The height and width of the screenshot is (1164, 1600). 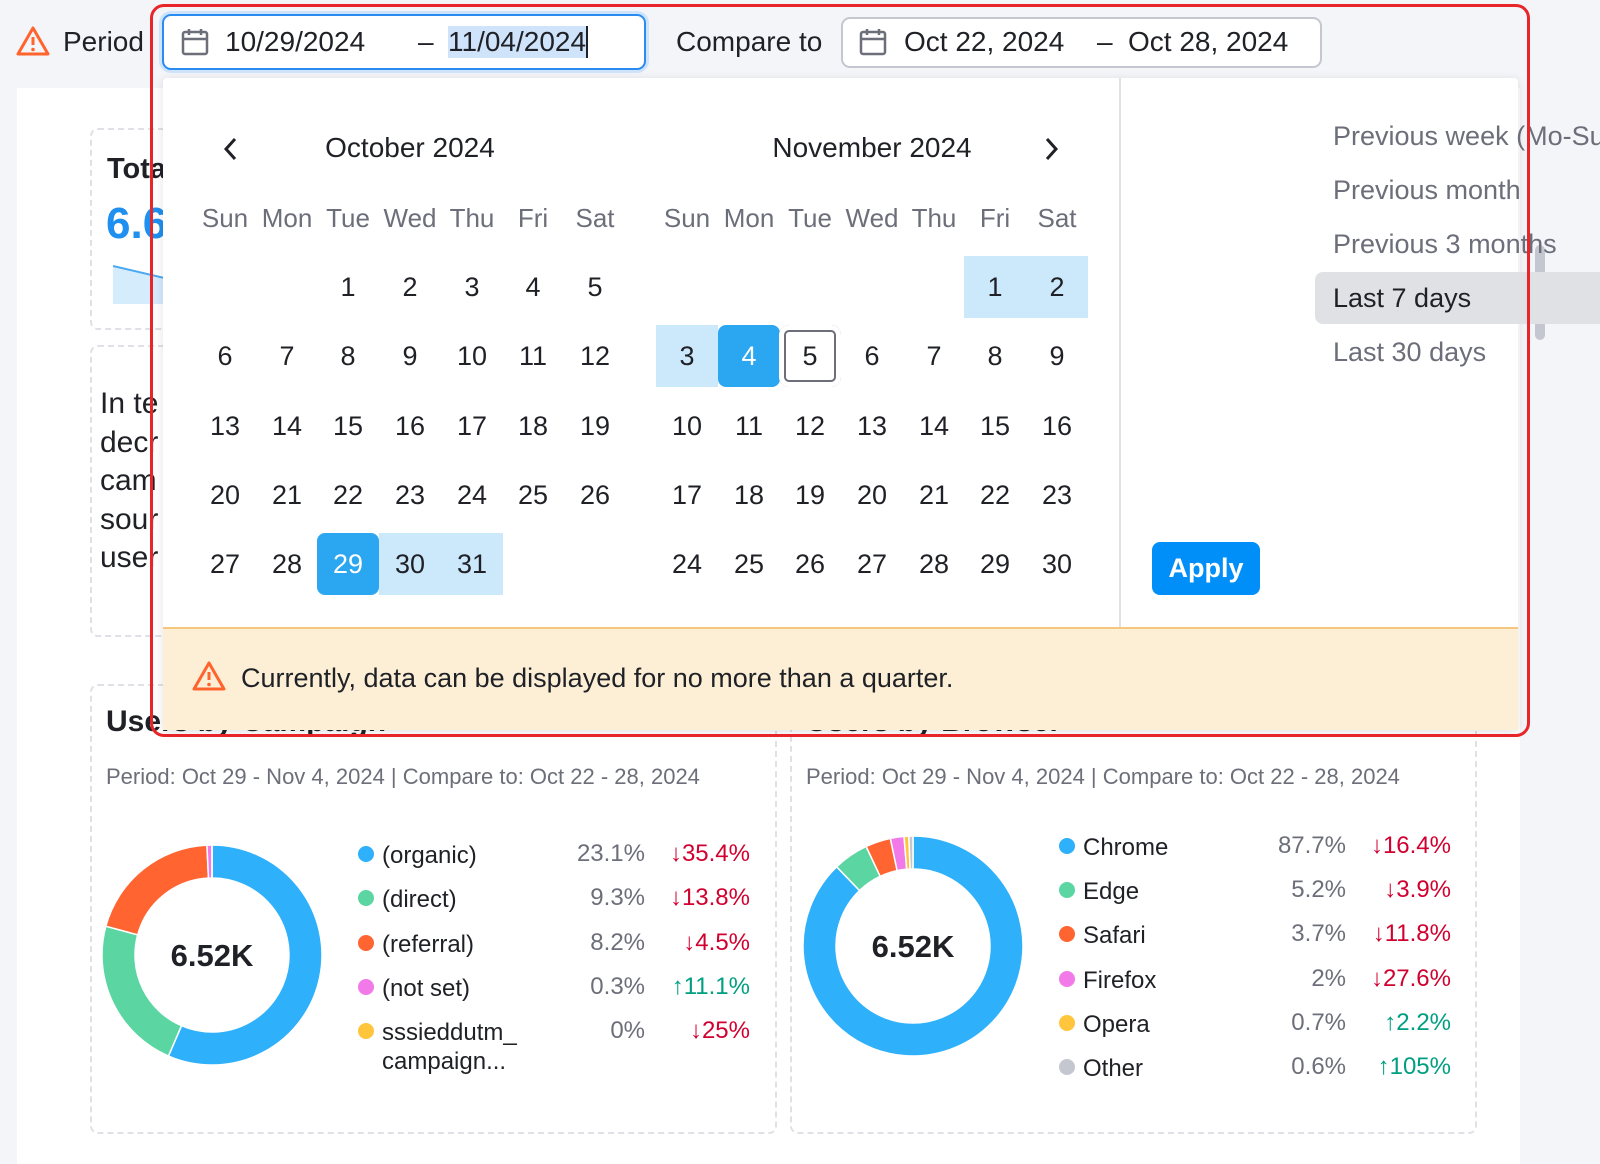 I want to click on donut-chart: 6.52K, so click(x=913, y=946).